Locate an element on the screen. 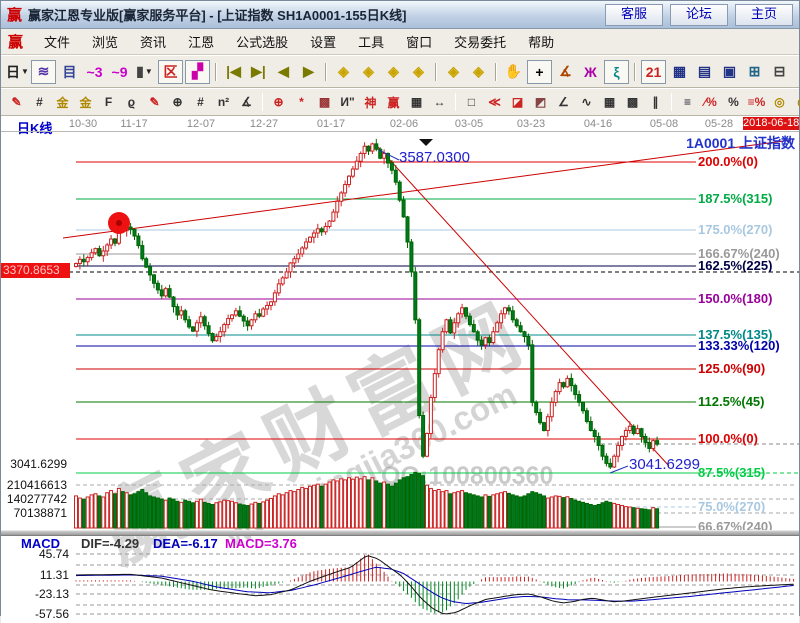 This screenshot has width=800, height=623. gold-coin-icon: ◎ is located at coordinates (779, 102).